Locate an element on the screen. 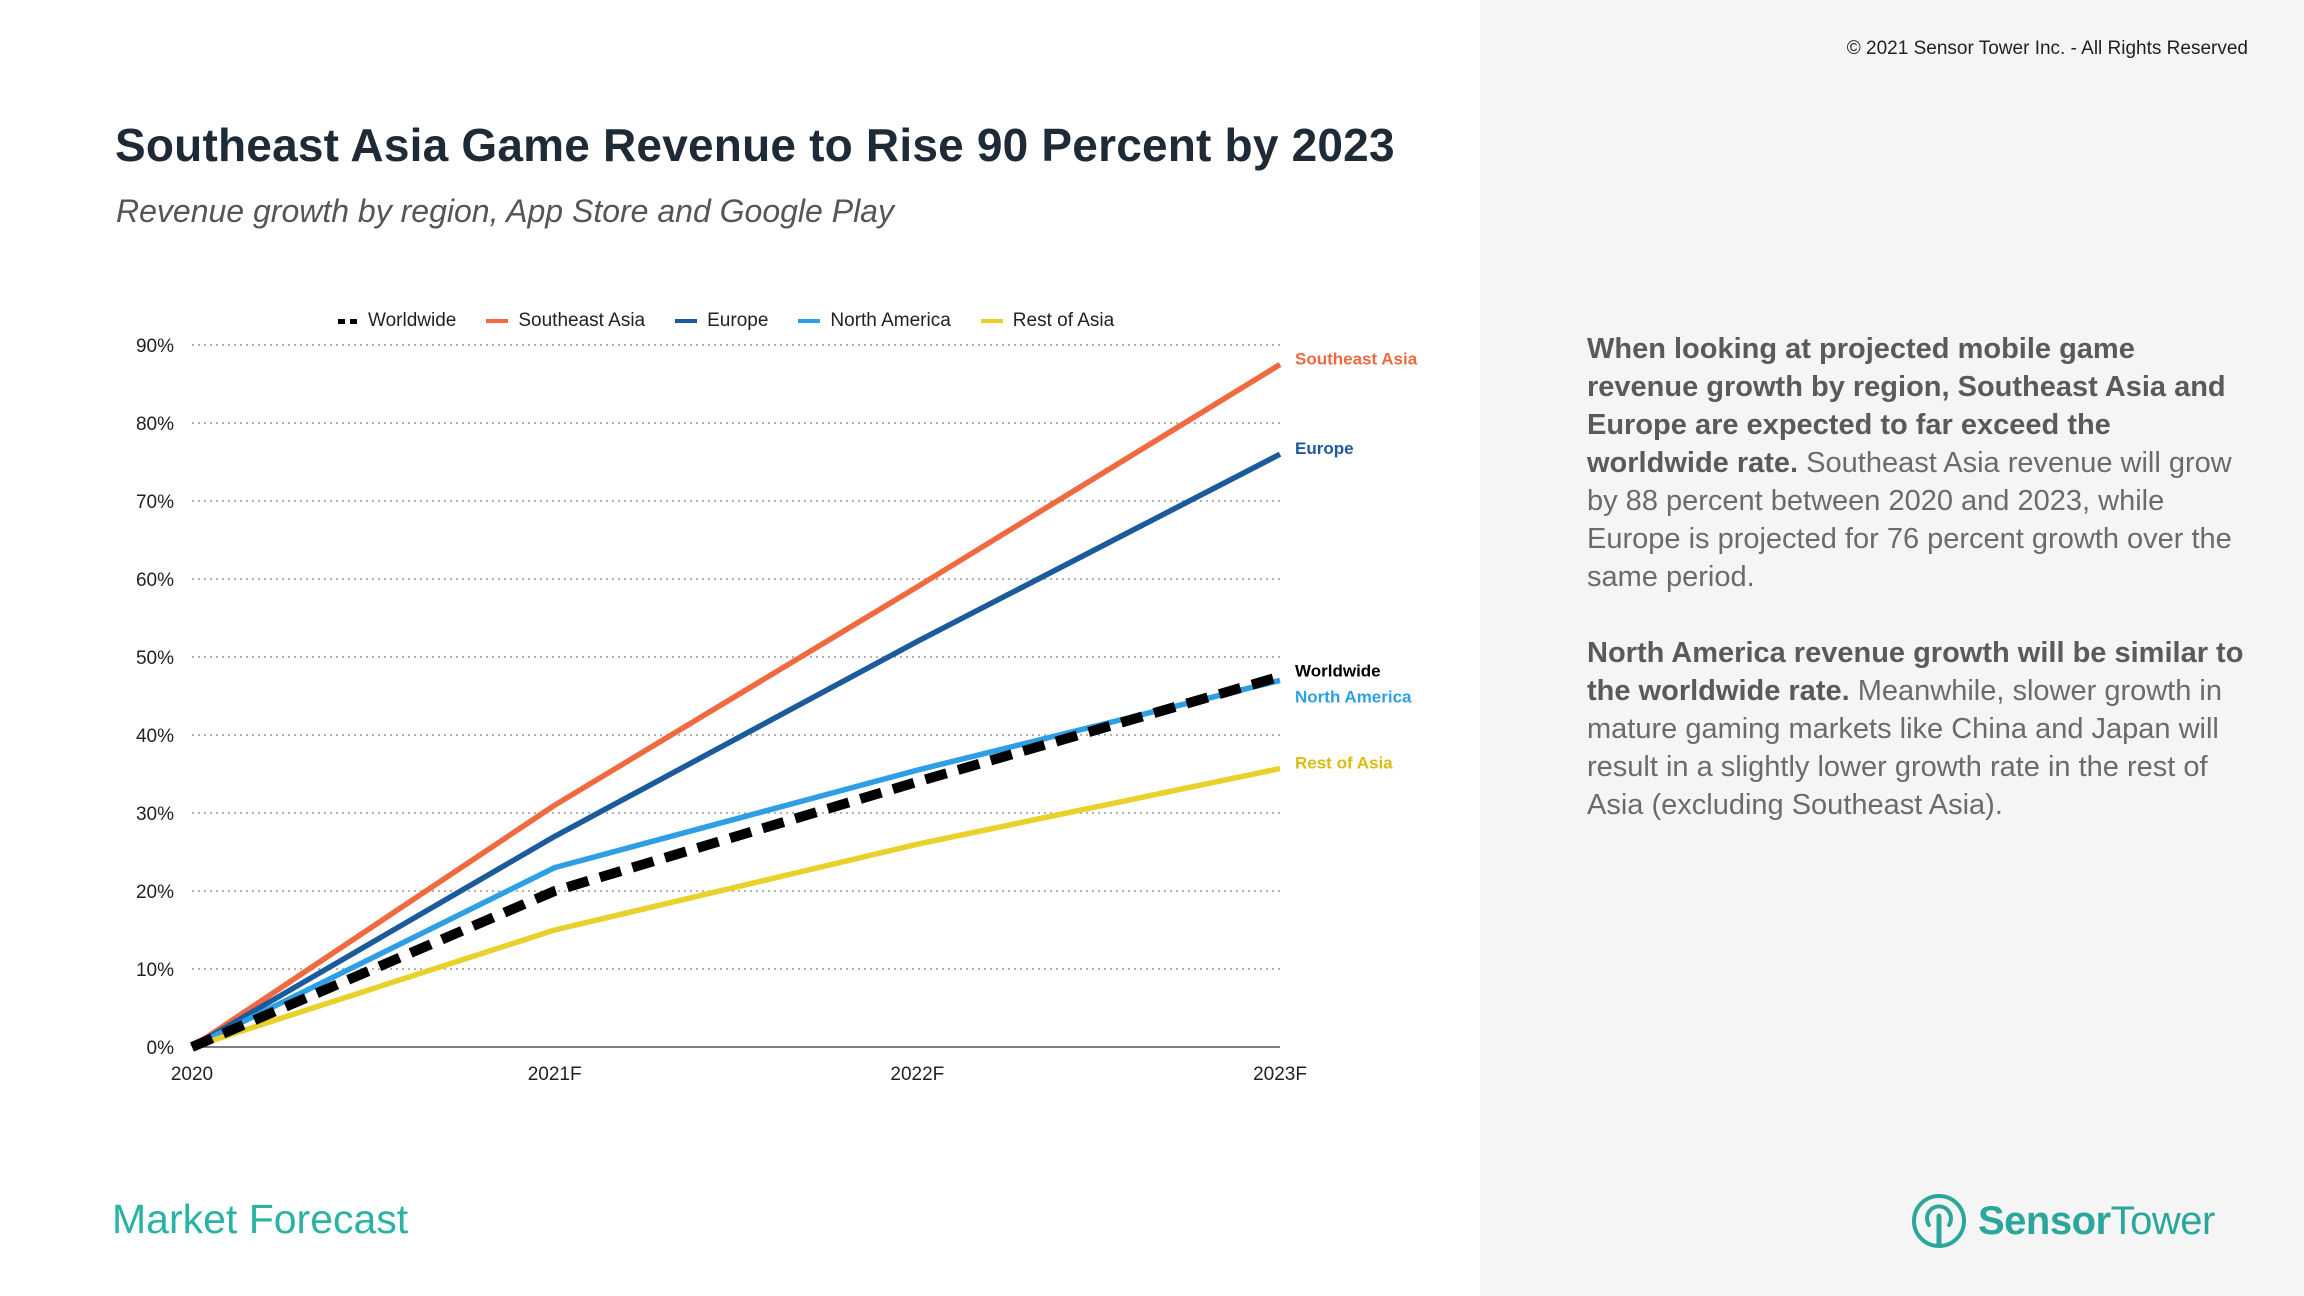 The width and height of the screenshot is (2304, 1296). legend-item-worldwide: Worldwide is located at coordinates (397, 321).